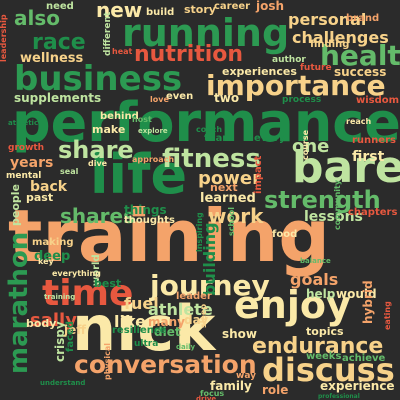 This screenshot has height=400, width=400. I want to click on word-every: every, so click(270, 138).